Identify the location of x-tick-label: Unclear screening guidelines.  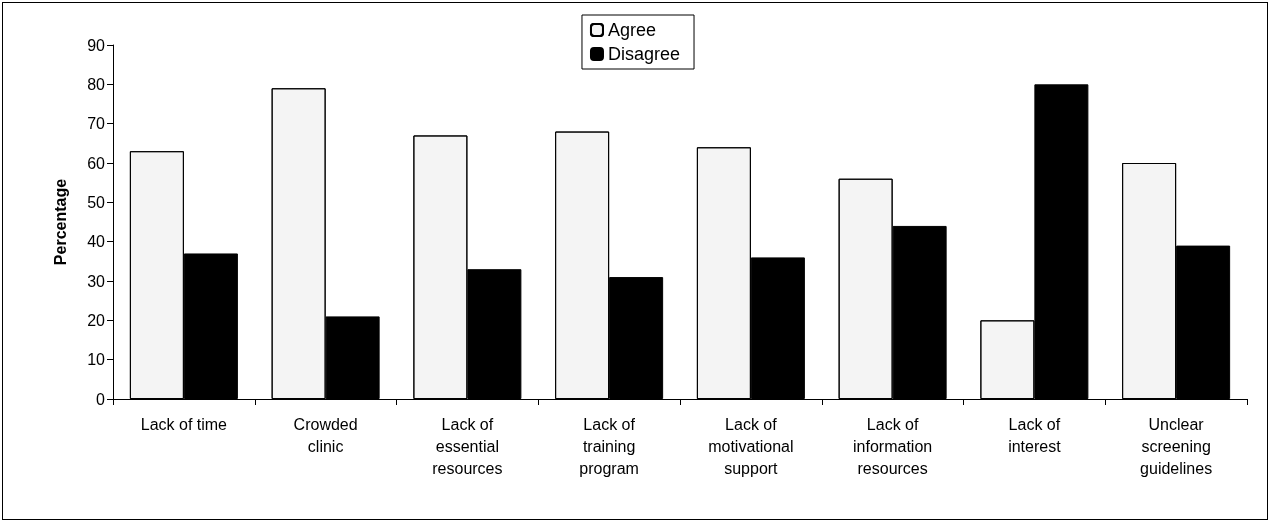
(1176, 446).